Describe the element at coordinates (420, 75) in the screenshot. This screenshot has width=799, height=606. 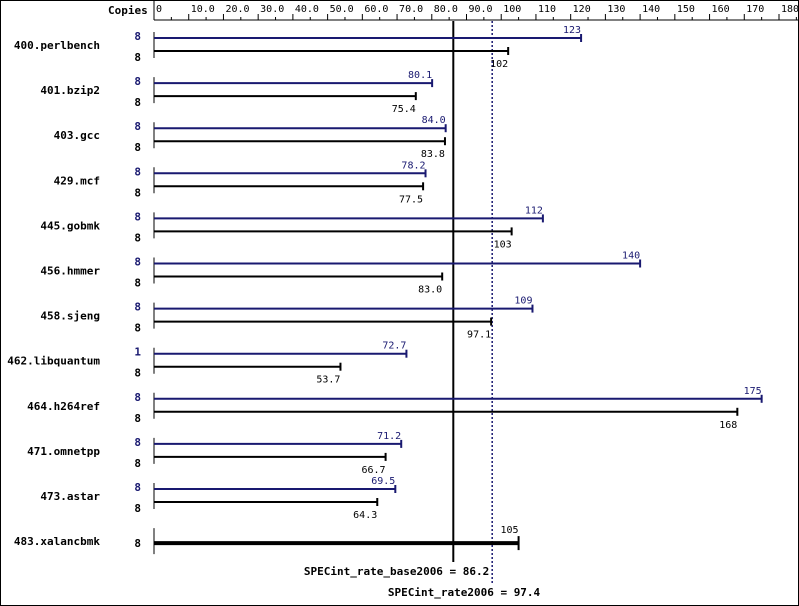
I see `peak-value-label: 80.1` at that location.